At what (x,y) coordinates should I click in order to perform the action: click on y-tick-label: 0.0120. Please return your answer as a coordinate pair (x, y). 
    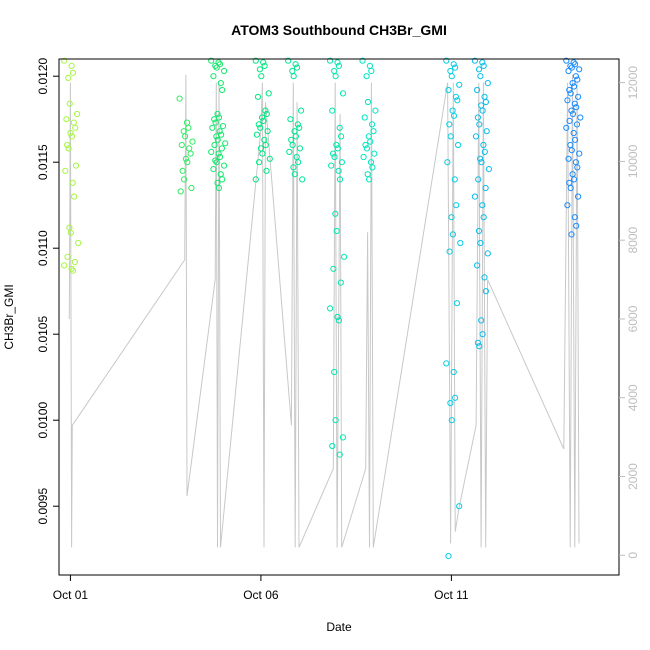
    Looking at the image, I should click on (43, 76).